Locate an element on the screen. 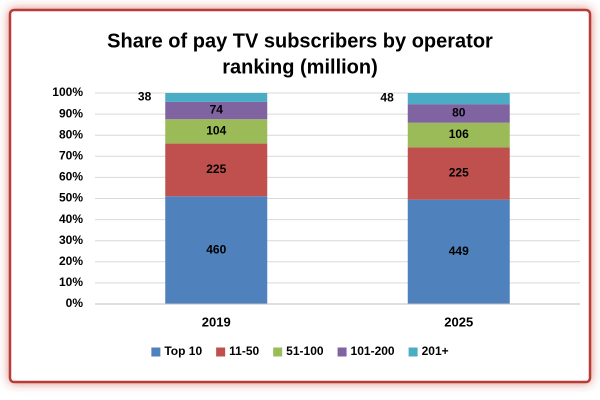 The height and width of the screenshot is (400, 600). data-label: 449 is located at coordinates (459, 251).